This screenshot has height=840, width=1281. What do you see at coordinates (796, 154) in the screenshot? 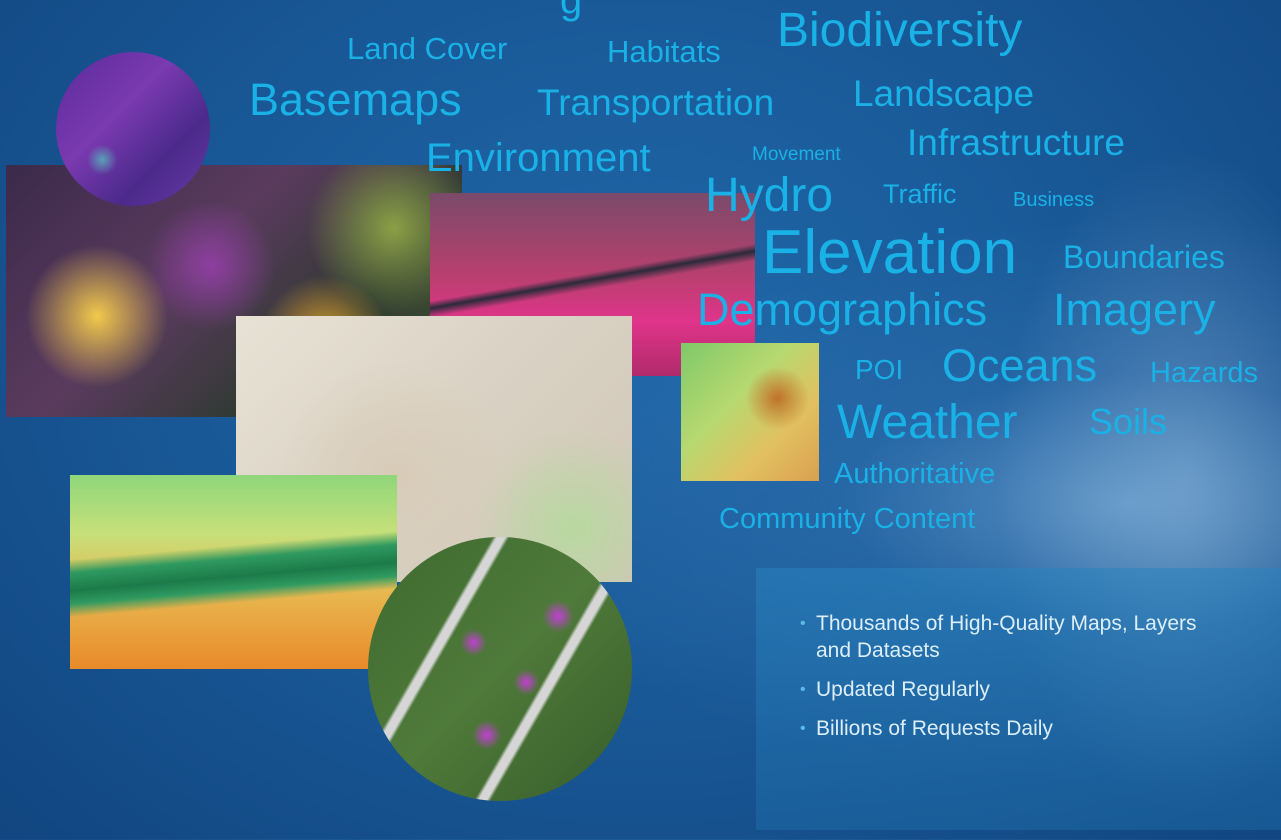
I see `word-movement: Movement` at bounding box center [796, 154].